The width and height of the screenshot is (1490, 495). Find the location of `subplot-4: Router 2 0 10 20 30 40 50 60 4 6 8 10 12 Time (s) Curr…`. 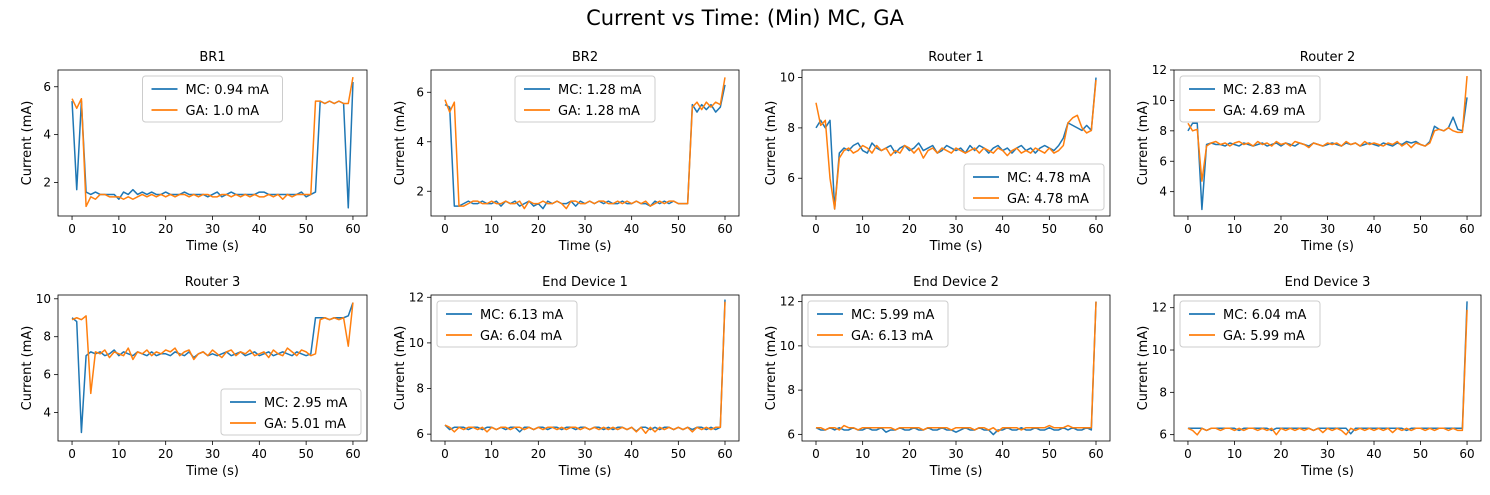

subplot-4: Router 2 0 10 20 30 40 50 60 4 6 8 10 12 Time (s) Curr… is located at coordinates (1309, 152).